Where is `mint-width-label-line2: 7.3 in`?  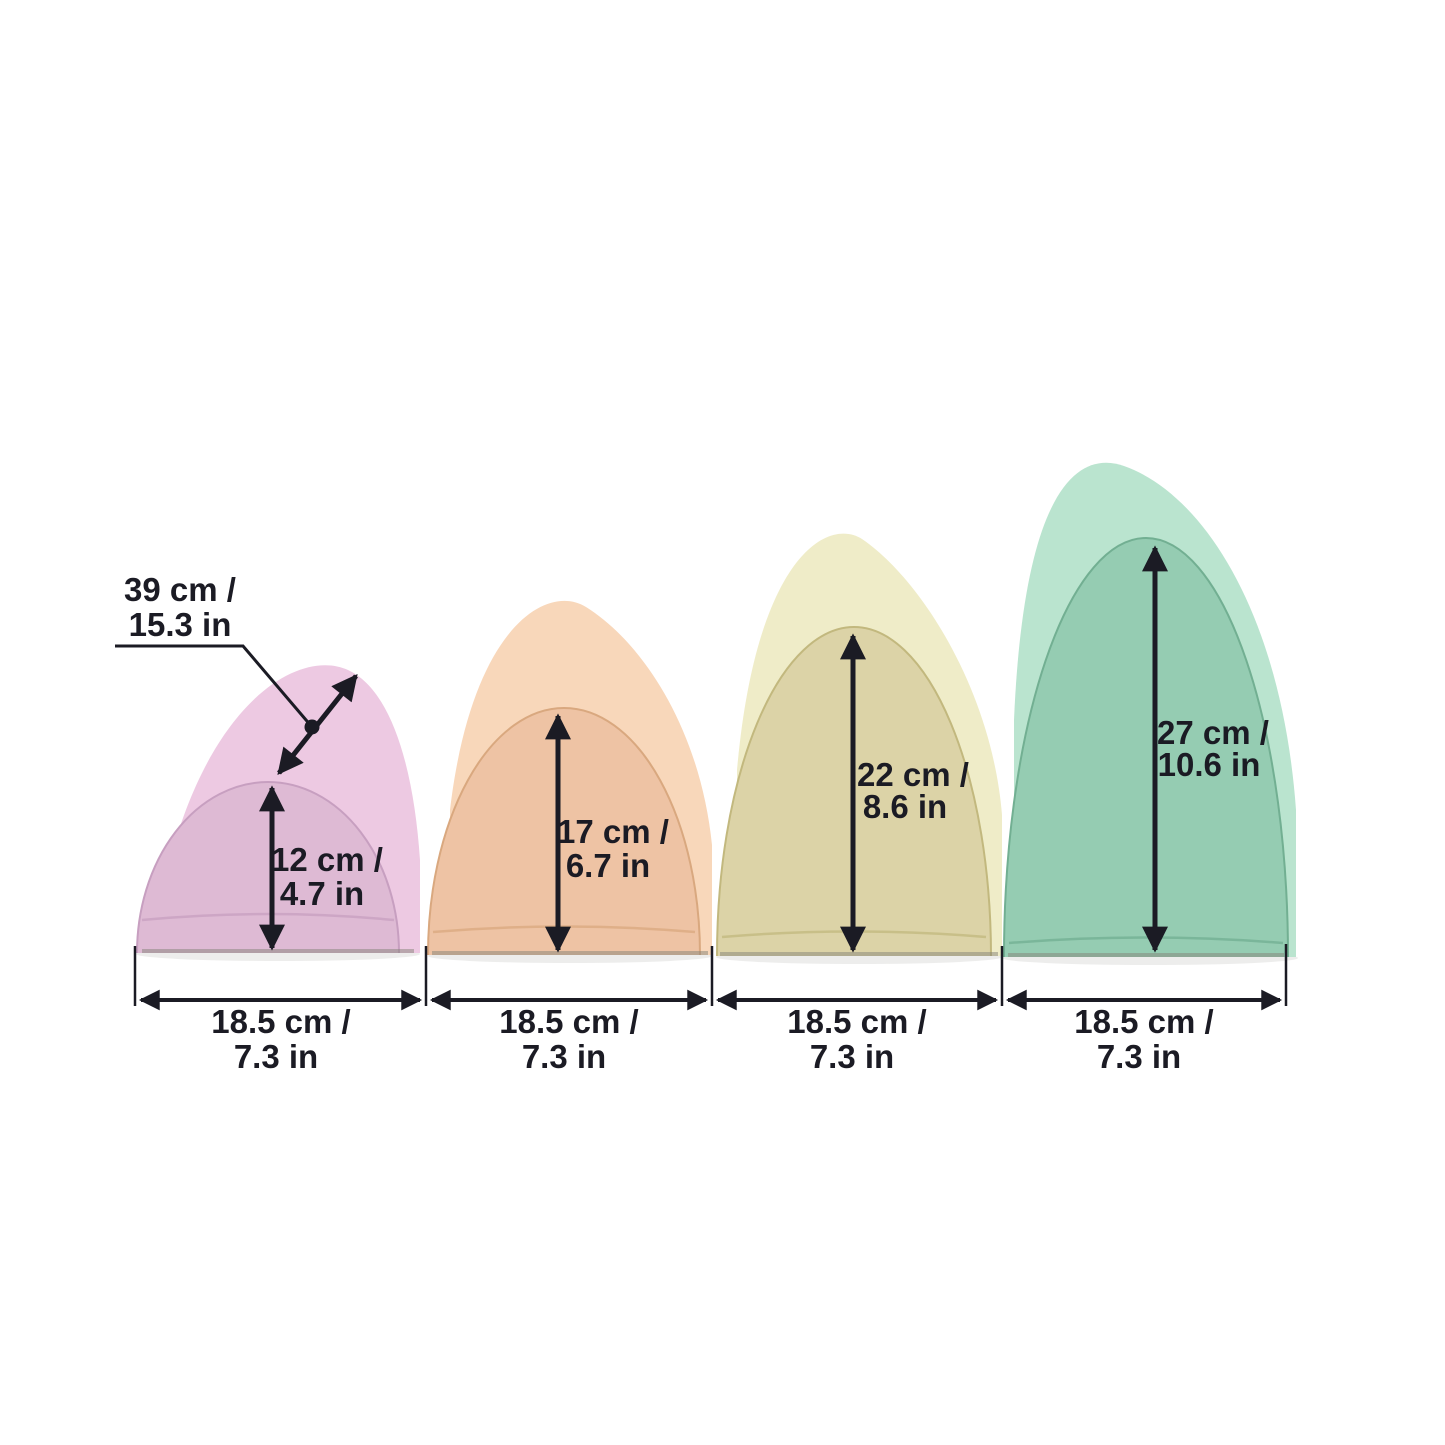 mint-width-label-line2: 7.3 in is located at coordinates (1139, 1056).